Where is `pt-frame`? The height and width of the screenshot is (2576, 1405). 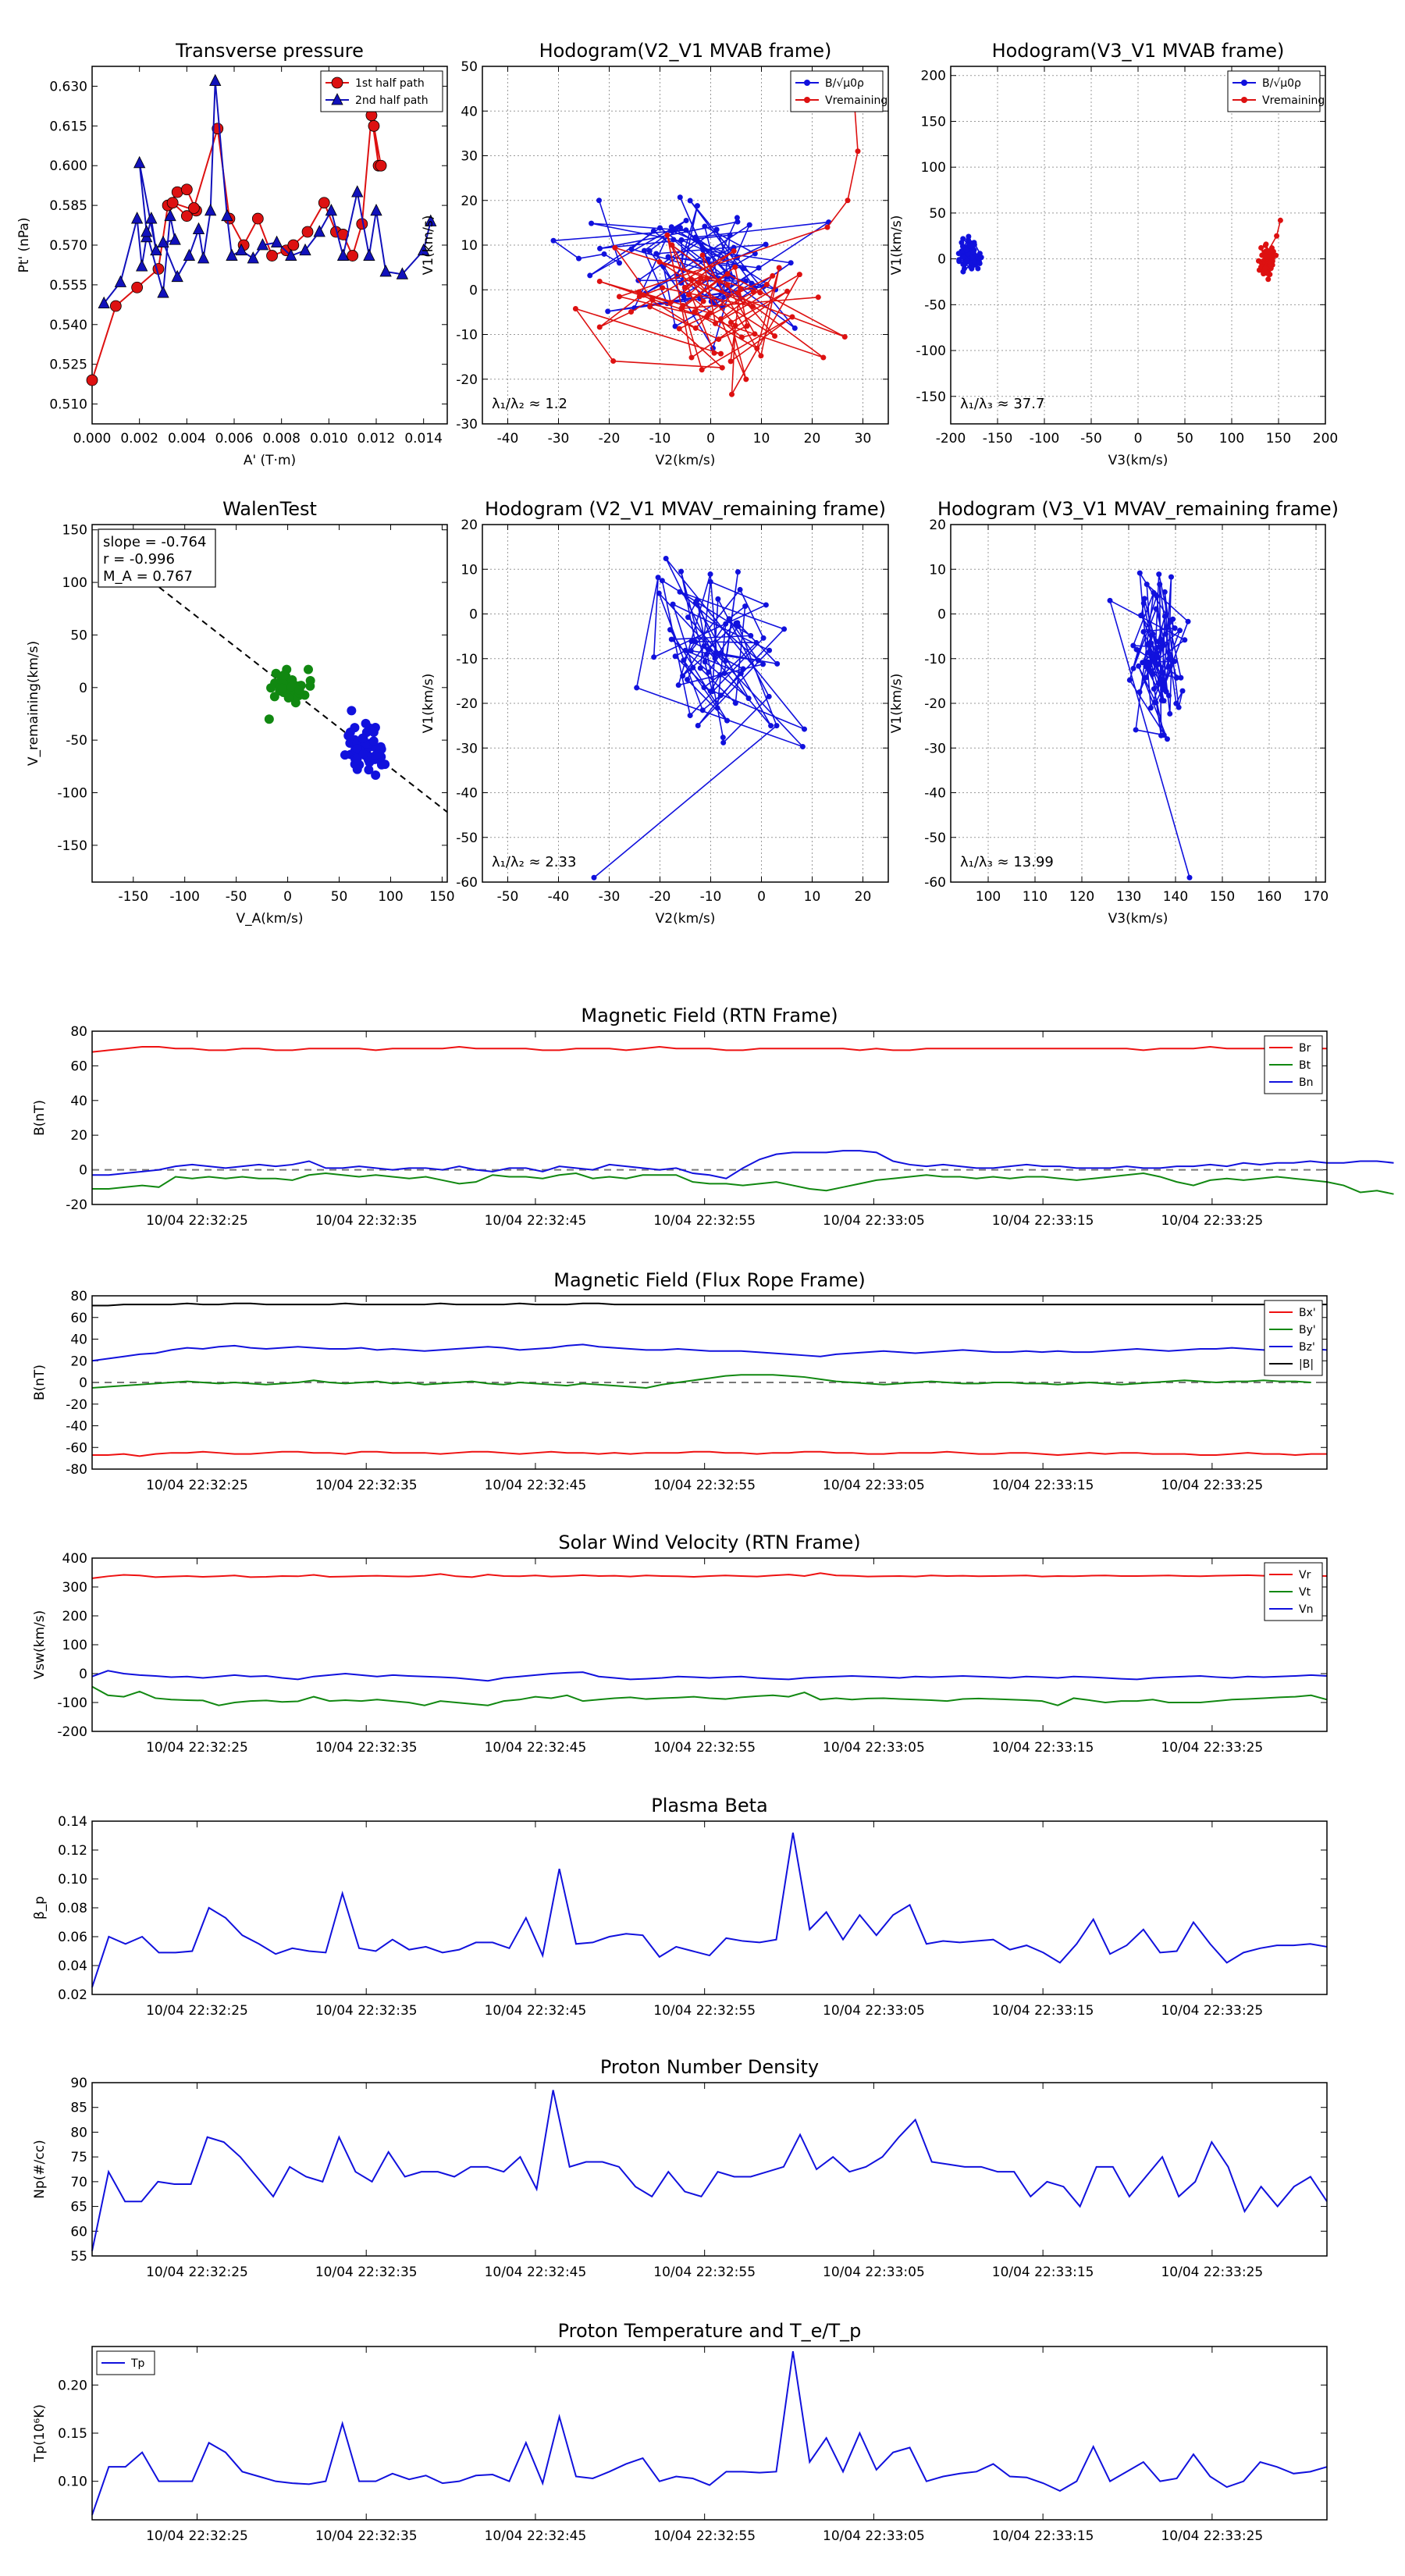 pt-frame is located at coordinates (270, 245).